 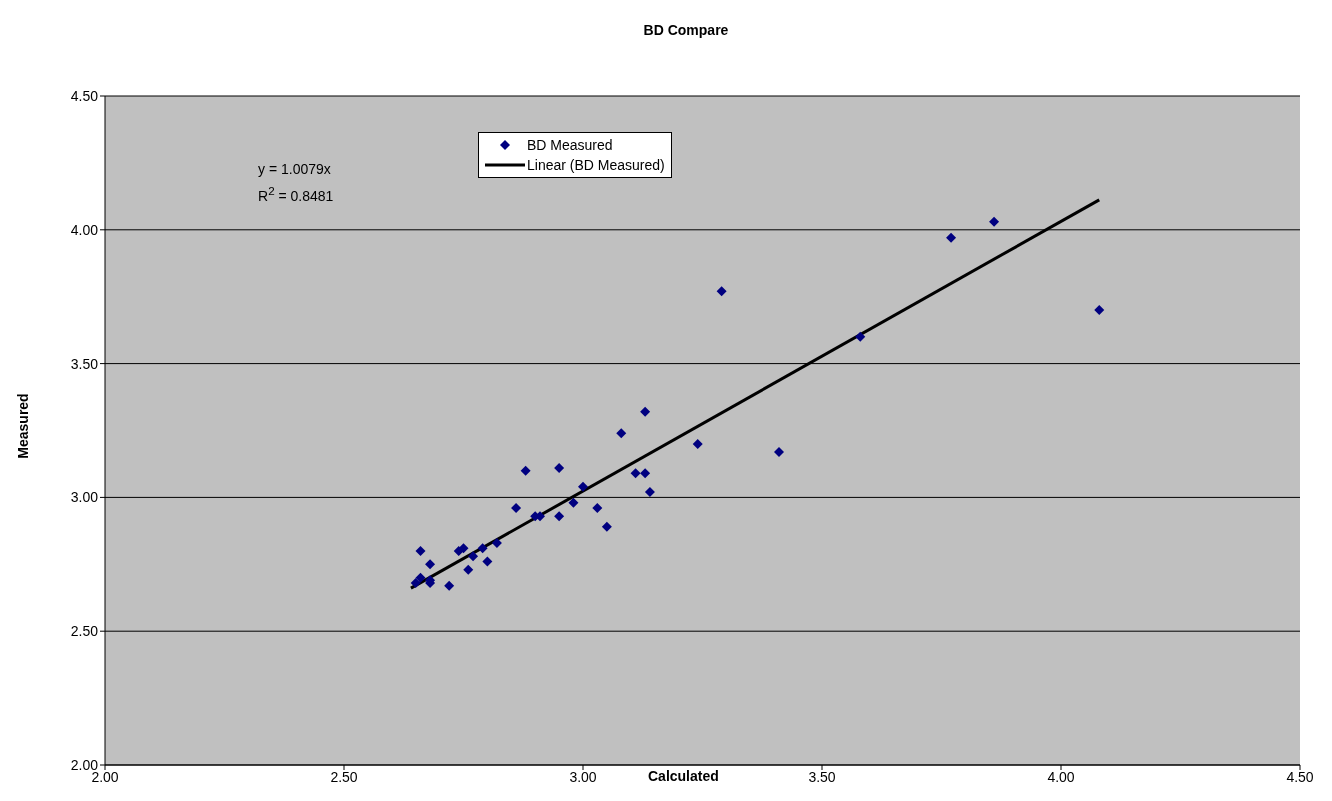 I want to click on legend-label: BD Measured, so click(x=570, y=145).